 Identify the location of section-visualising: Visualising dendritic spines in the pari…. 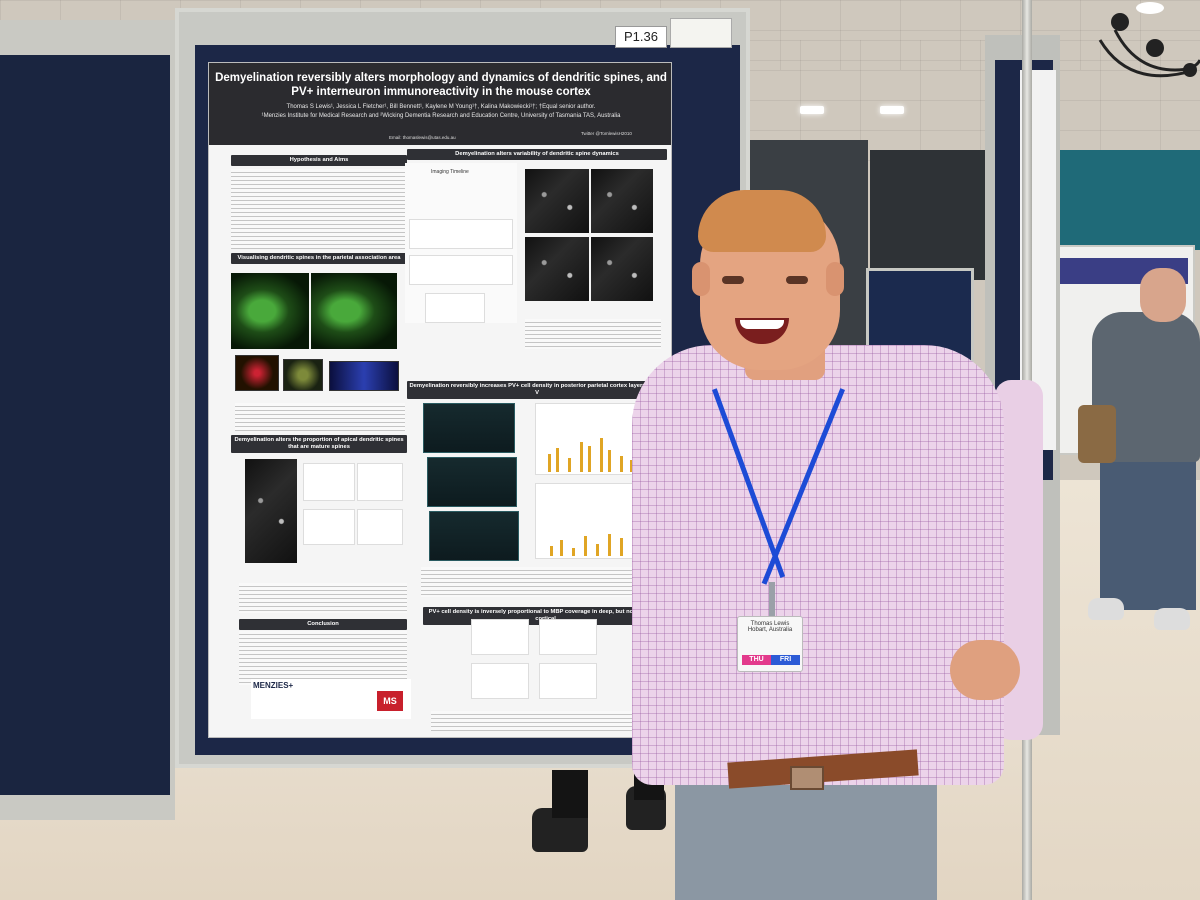
(319, 259).